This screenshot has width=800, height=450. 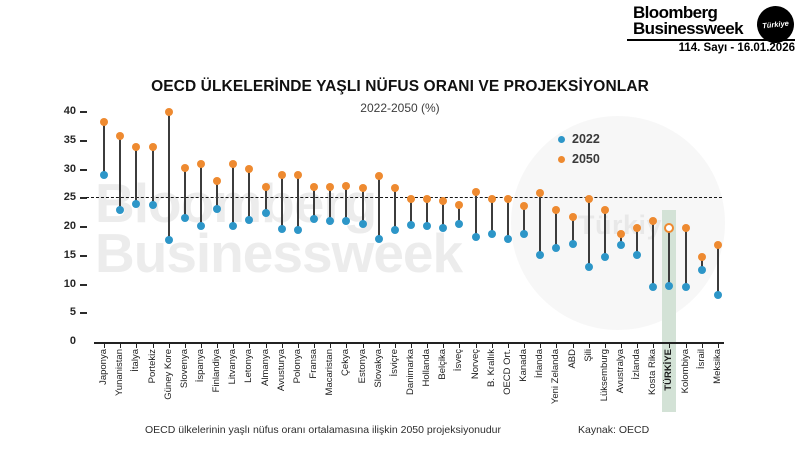 I want to click on x-axis-label: Şili, so click(x=588, y=355).